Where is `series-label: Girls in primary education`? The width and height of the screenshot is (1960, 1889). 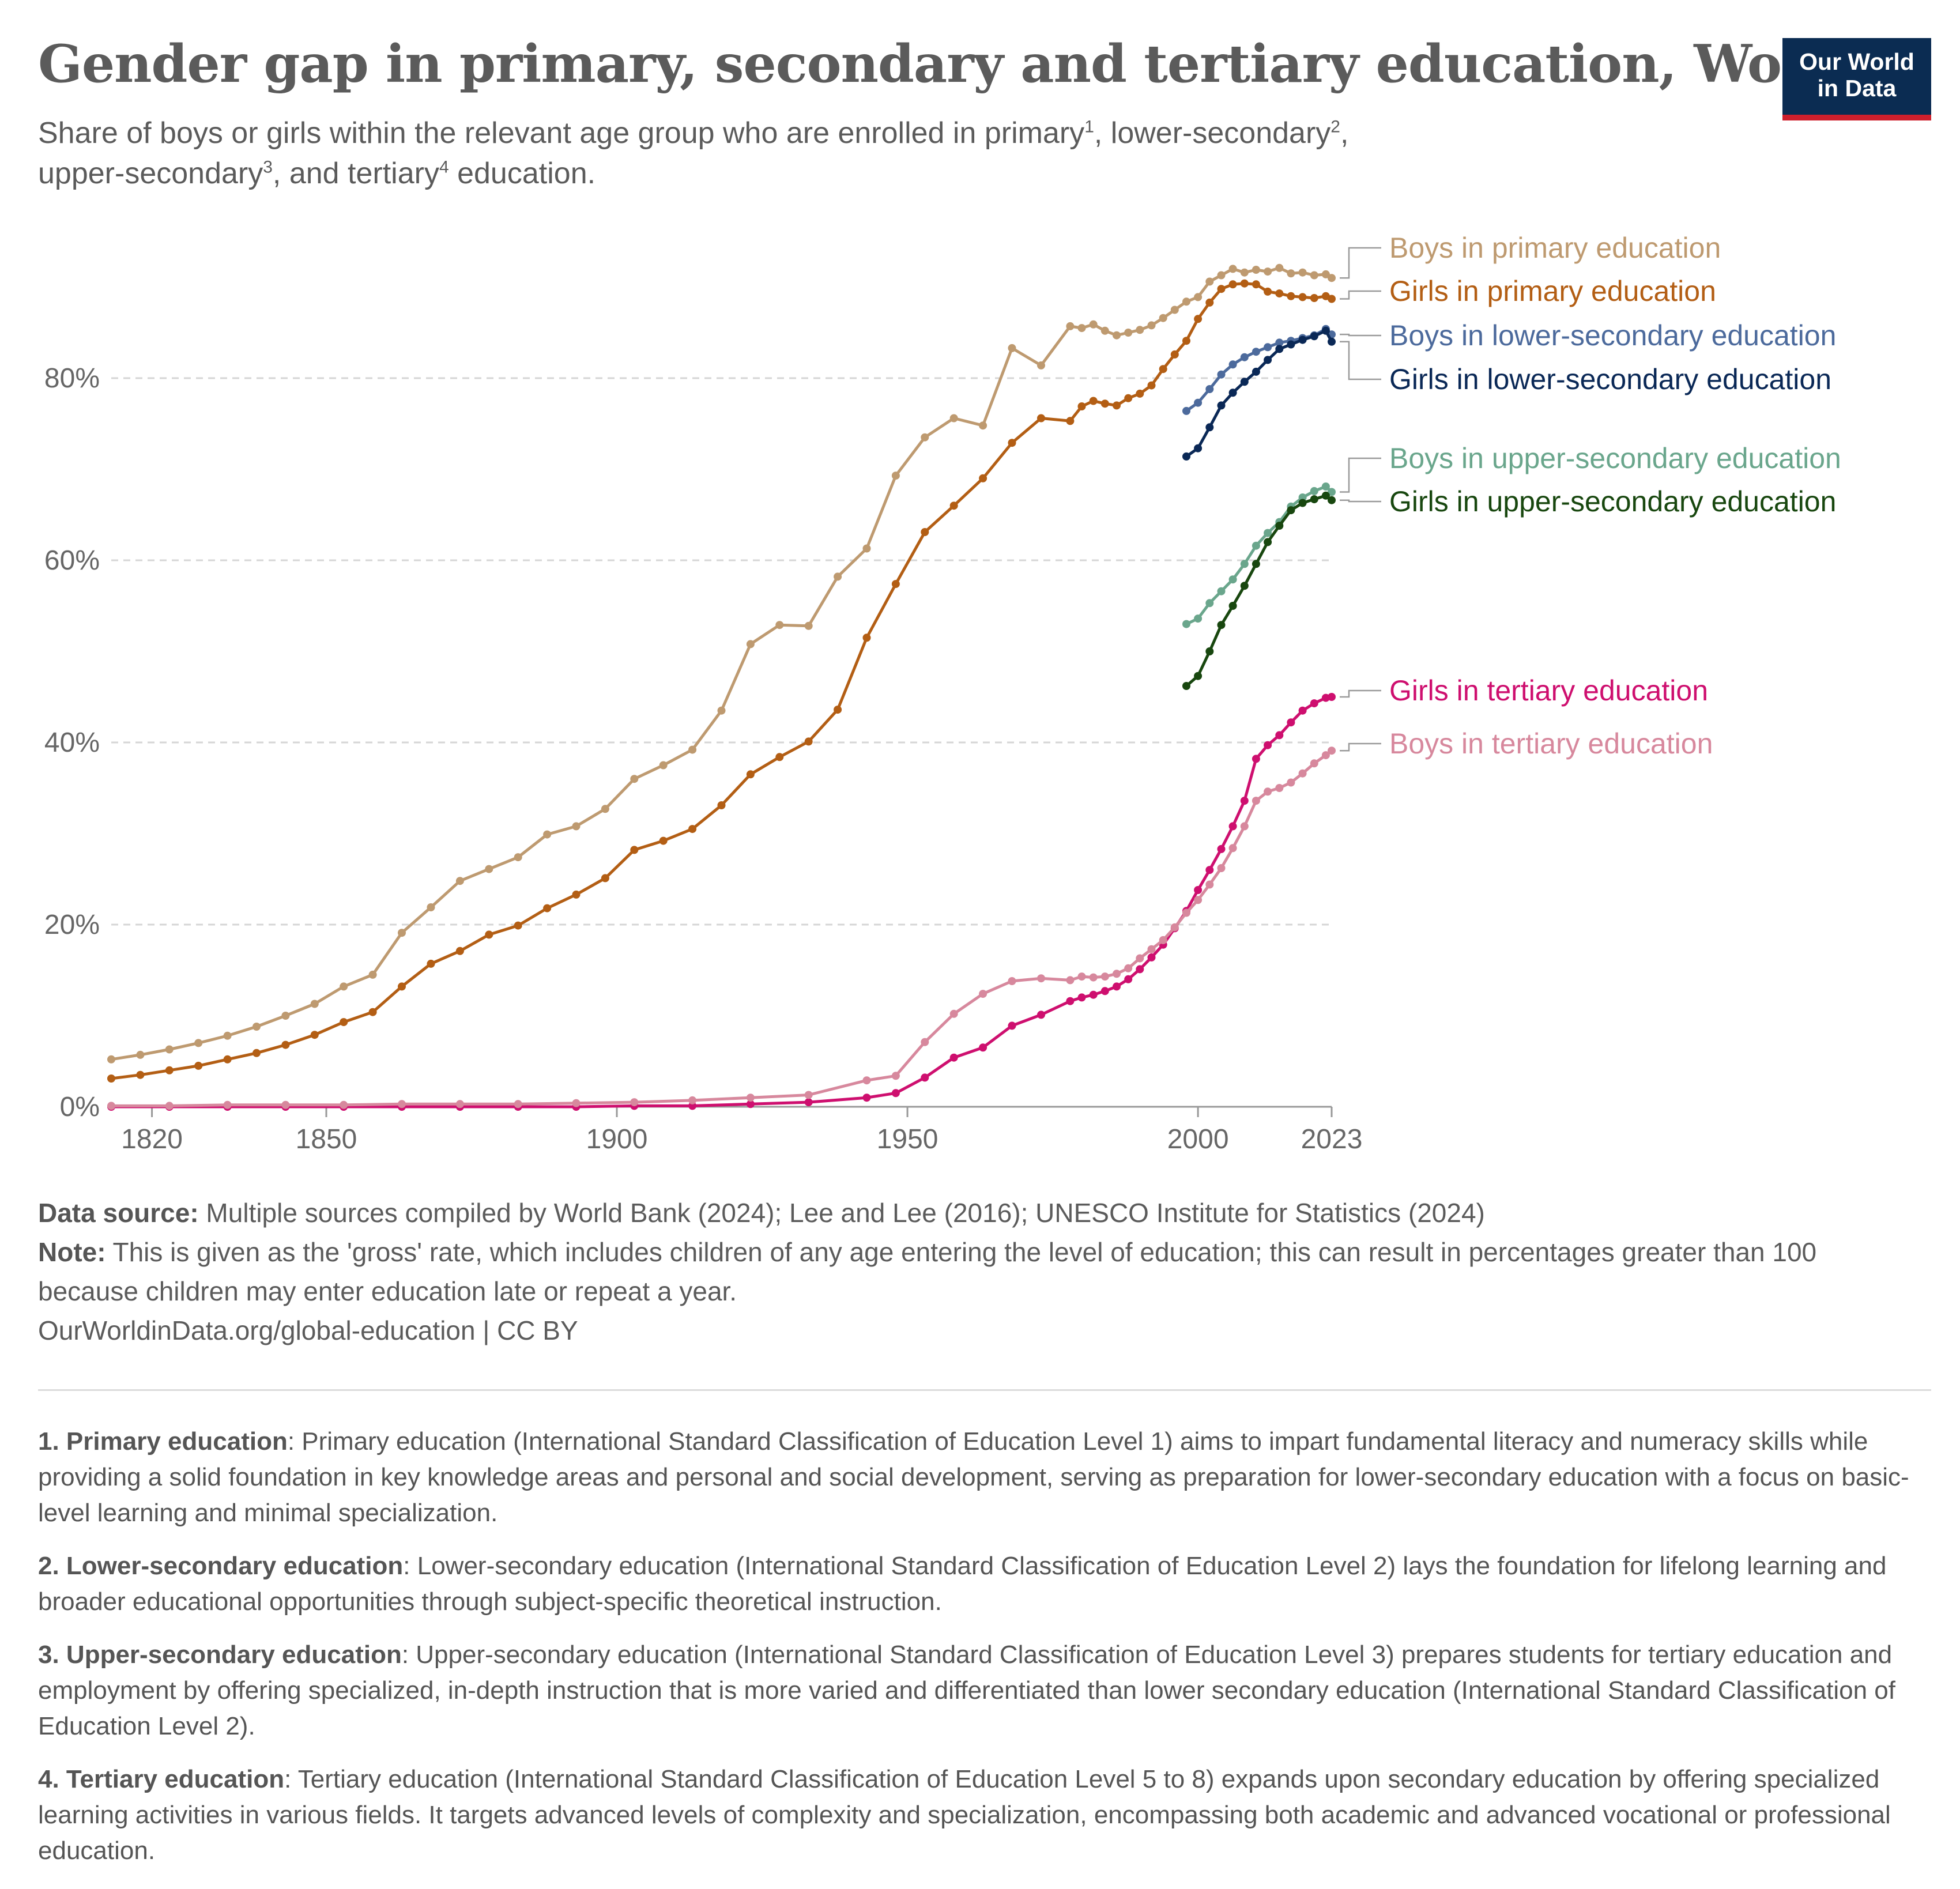
series-label: Girls in primary education is located at coordinates (1552, 291).